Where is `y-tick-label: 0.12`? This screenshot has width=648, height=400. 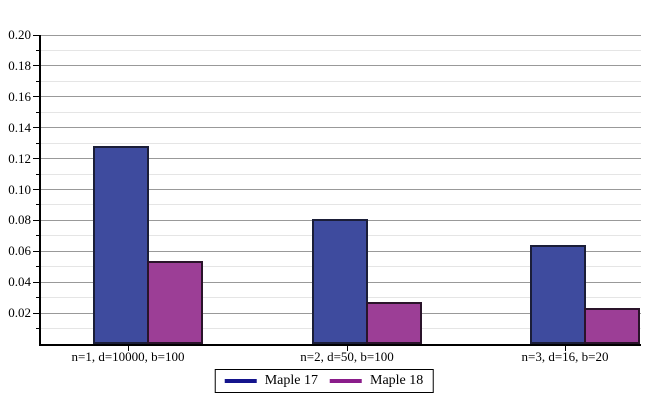 y-tick-label: 0.12 is located at coordinates (19, 158).